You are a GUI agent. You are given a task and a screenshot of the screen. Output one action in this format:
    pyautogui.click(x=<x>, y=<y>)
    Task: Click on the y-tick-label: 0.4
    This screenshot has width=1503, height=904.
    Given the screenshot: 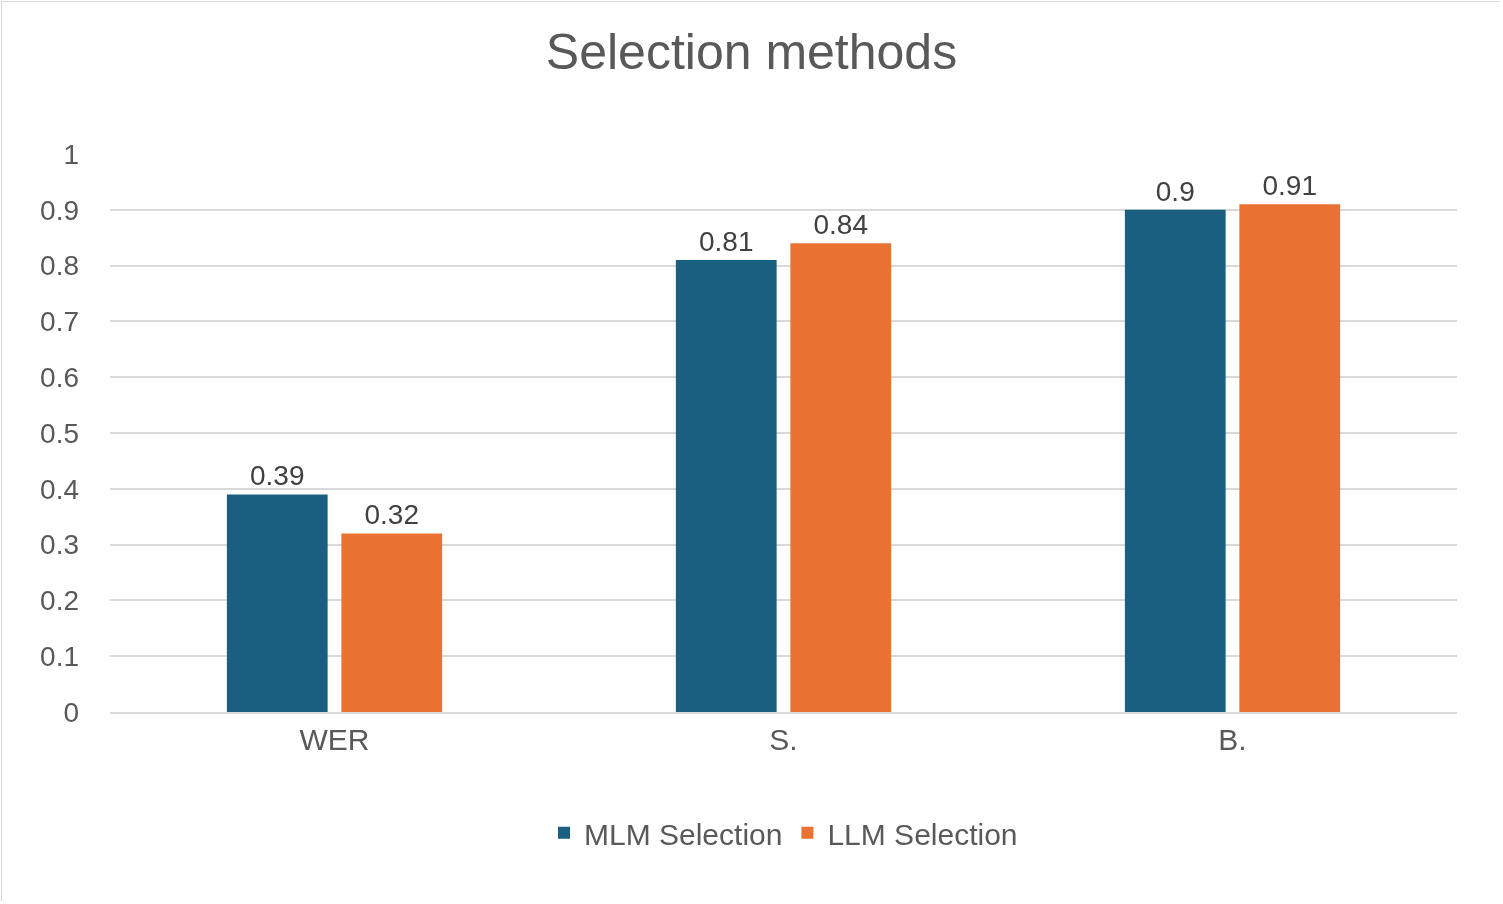 What is the action you would take?
    pyautogui.click(x=59, y=489)
    